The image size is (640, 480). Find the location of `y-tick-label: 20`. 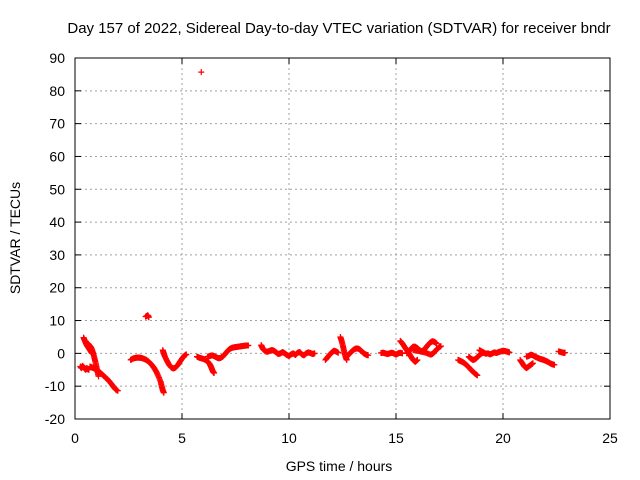

y-tick-label: 20 is located at coordinates (57, 288).